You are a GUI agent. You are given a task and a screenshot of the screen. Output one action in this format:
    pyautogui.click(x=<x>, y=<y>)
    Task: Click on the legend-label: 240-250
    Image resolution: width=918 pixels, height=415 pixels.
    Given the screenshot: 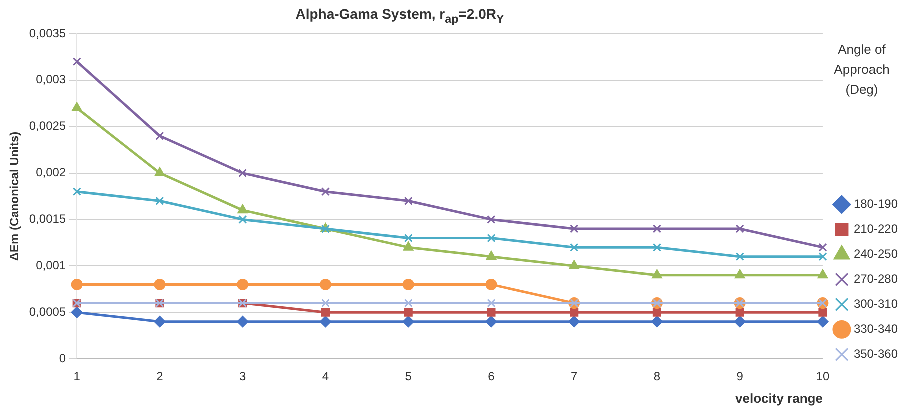 What is the action you would take?
    pyautogui.click(x=876, y=254)
    